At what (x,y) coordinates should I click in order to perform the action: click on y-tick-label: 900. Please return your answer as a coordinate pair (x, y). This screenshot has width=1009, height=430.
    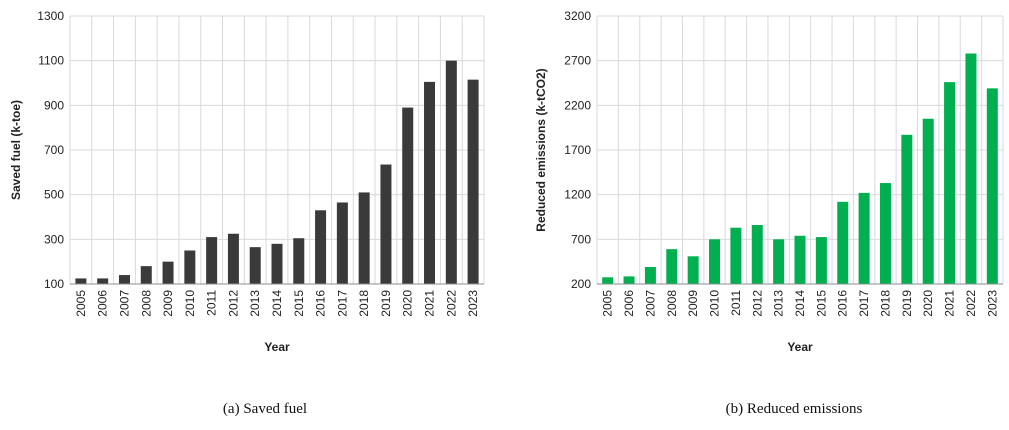
    Looking at the image, I should click on (54, 105).